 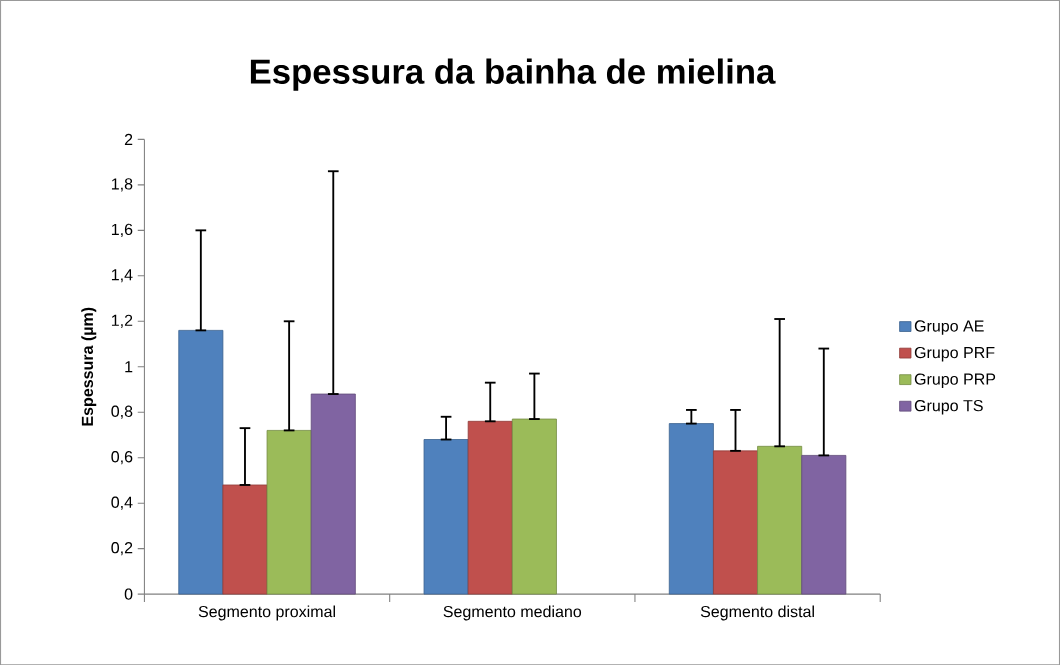 What do you see at coordinates (122, 185) in the screenshot?
I see `y-tick-label: 1,8` at bounding box center [122, 185].